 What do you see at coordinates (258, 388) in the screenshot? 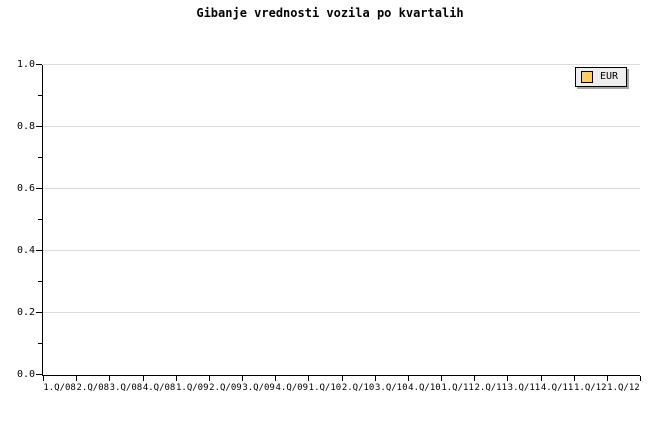
I see `x-axis-tick-label: 3.Q/09` at bounding box center [258, 388].